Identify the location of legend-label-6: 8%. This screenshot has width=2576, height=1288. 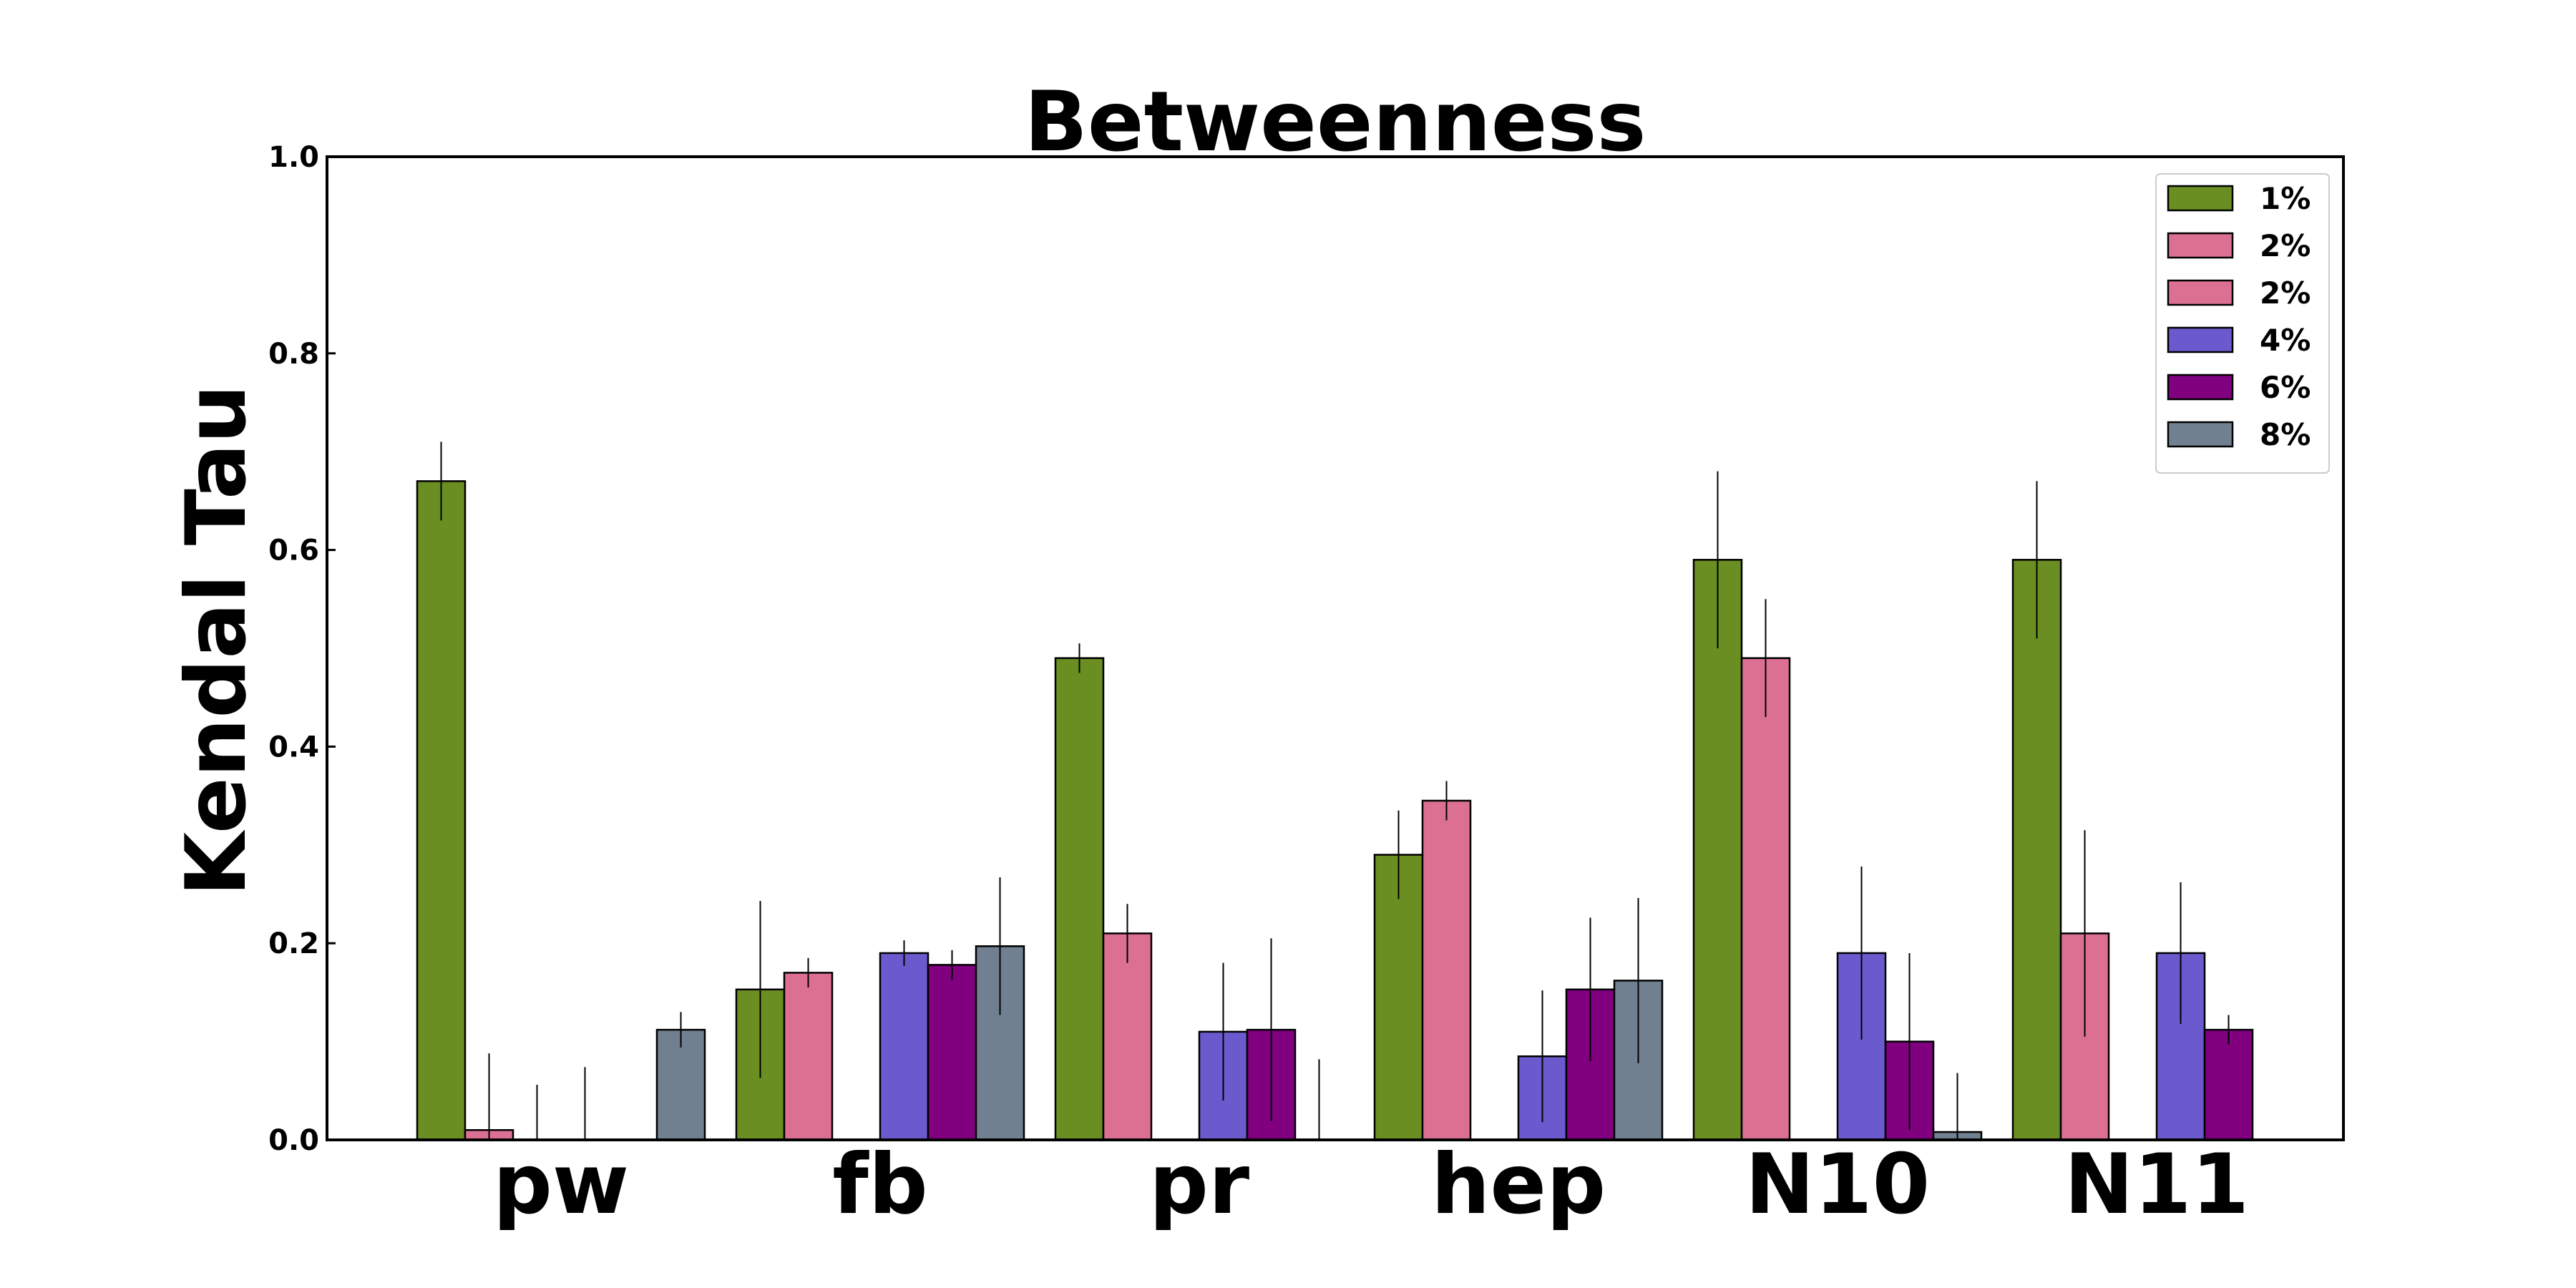
(2285, 434).